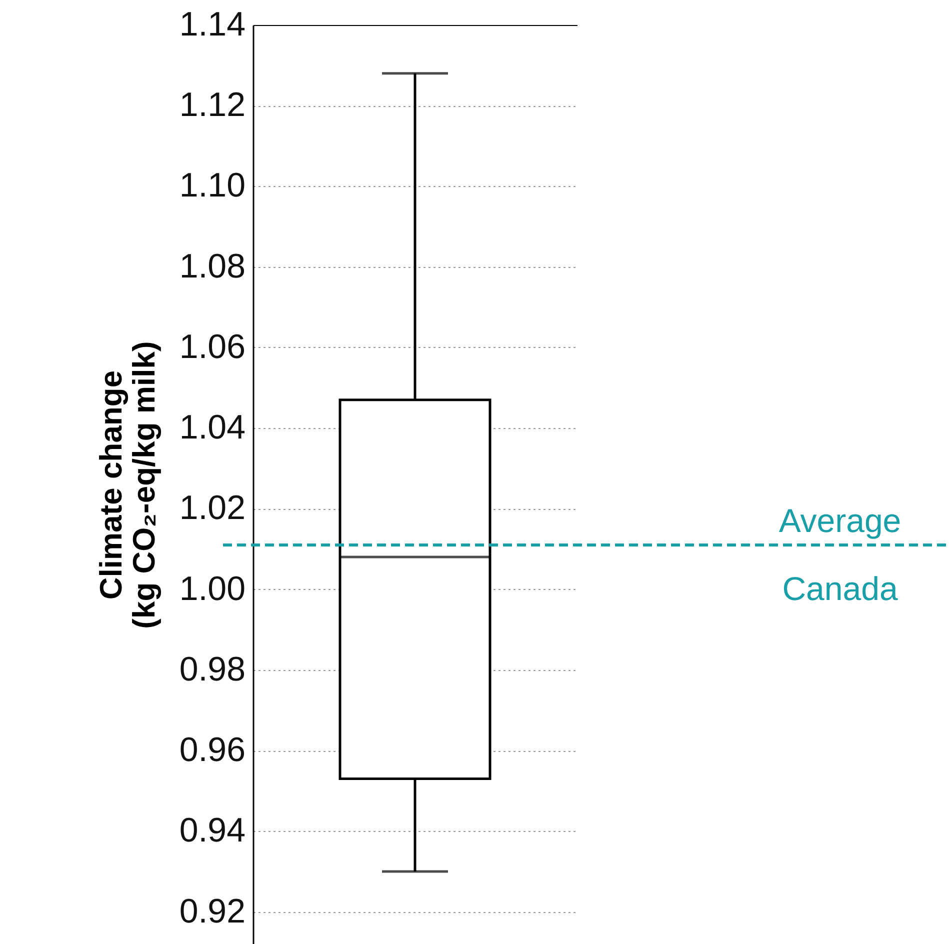 Image resolution: width=949 pixels, height=944 pixels. What do you see at coordinates (840, 554) in the screenshot?
I see `ref-line-label: Average Canada` at bounding box center [840, 554].